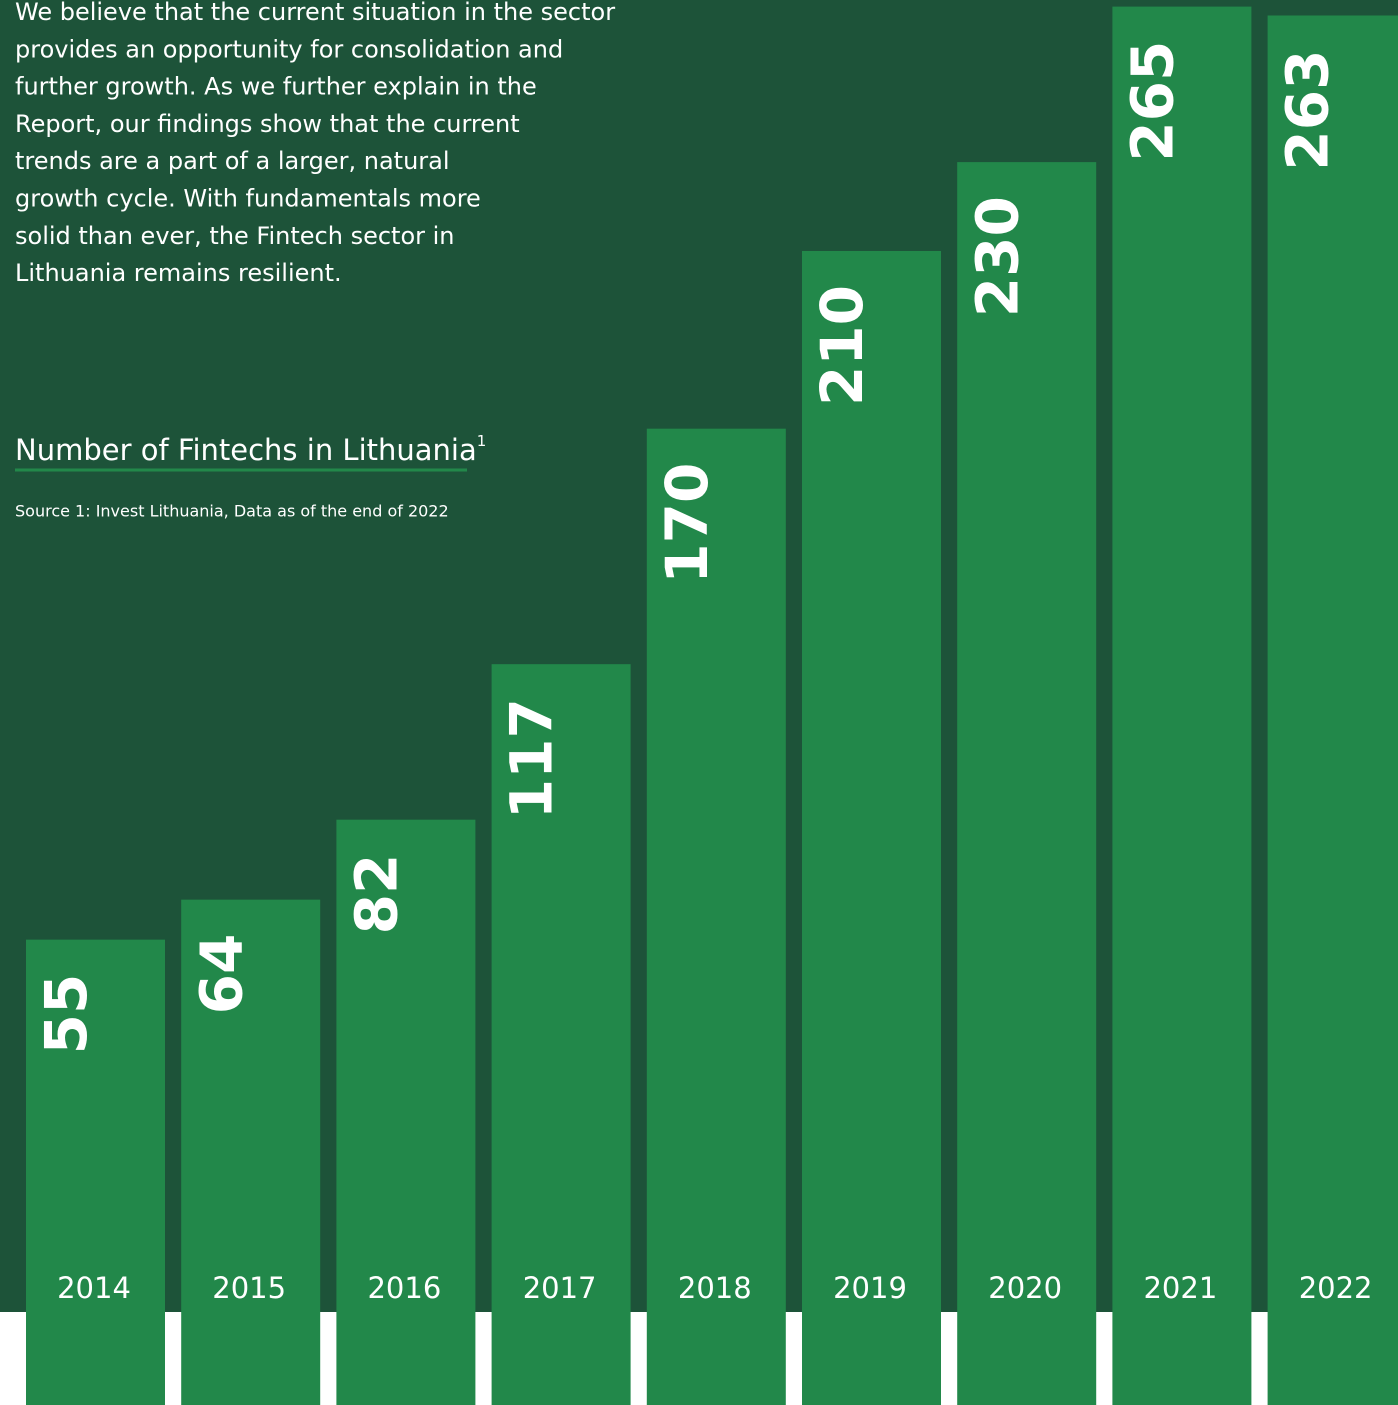 The height and width of the screenshot is (1405, 1398). Describe the element at coordinates (235, 236) in the screenshot. I see `intro-line: solid than ever, the Fintech sector in` at that location.